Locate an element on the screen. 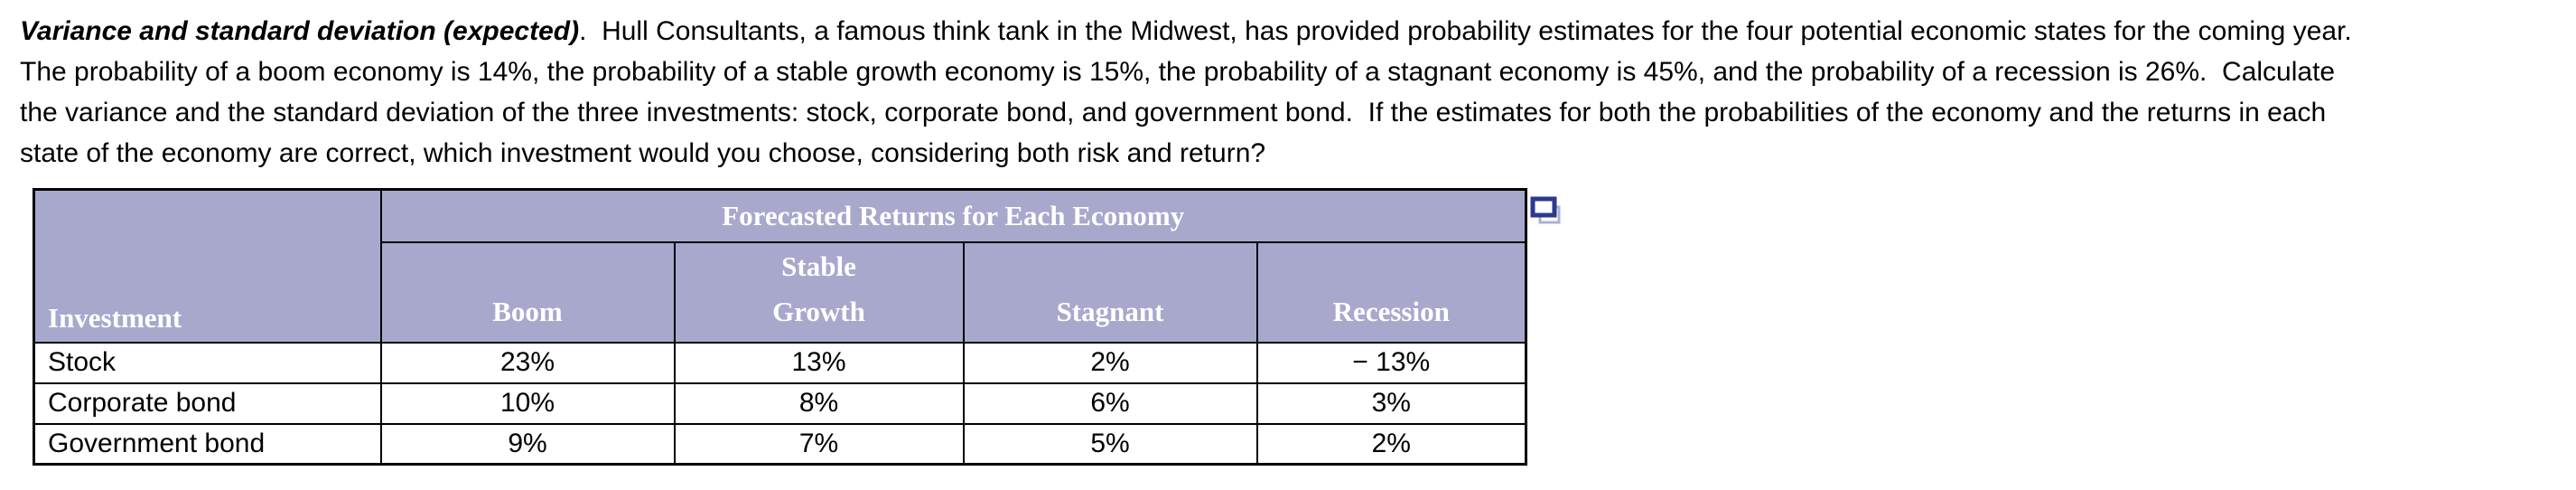 The image size is (2576, 490). row-label: Stock is located at coordinates (207, 362).